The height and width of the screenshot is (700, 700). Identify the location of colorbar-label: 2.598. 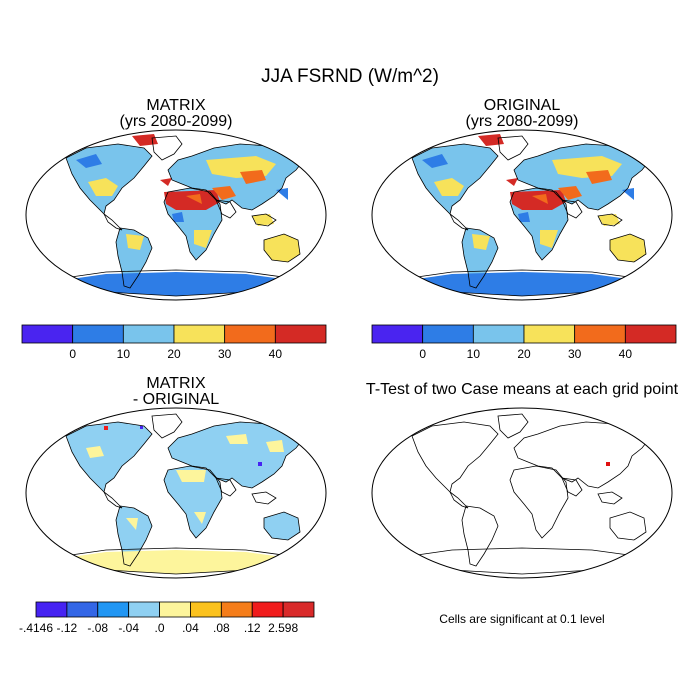
(283, 628).